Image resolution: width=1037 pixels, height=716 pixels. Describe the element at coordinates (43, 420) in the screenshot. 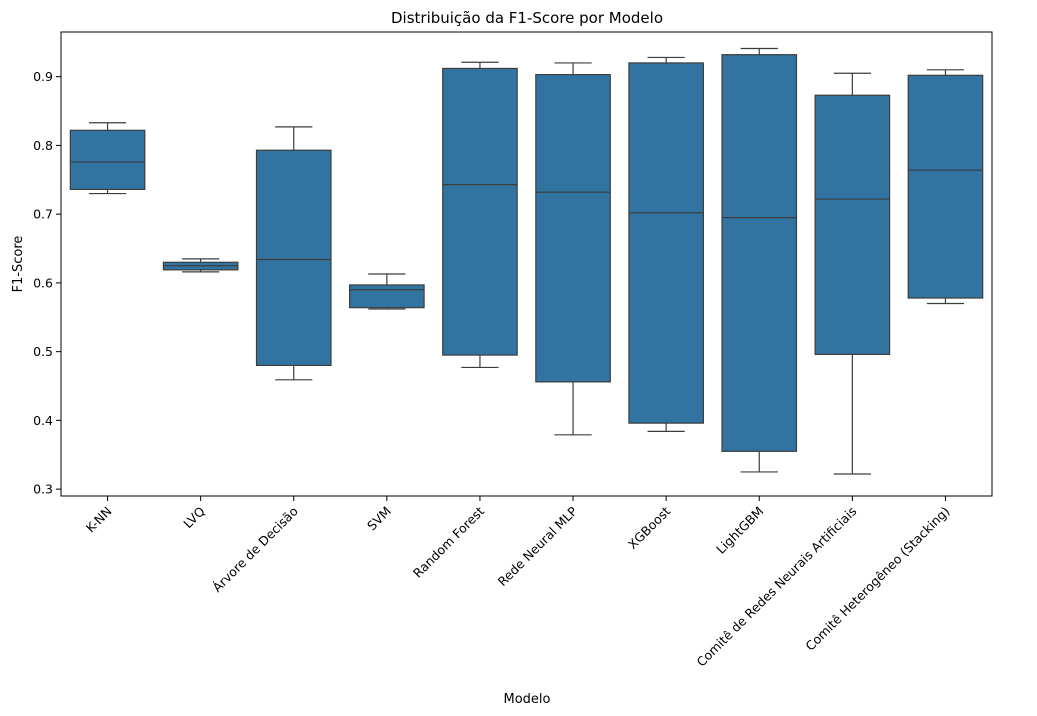

I see `y-tick-label: 0.4` at that location.